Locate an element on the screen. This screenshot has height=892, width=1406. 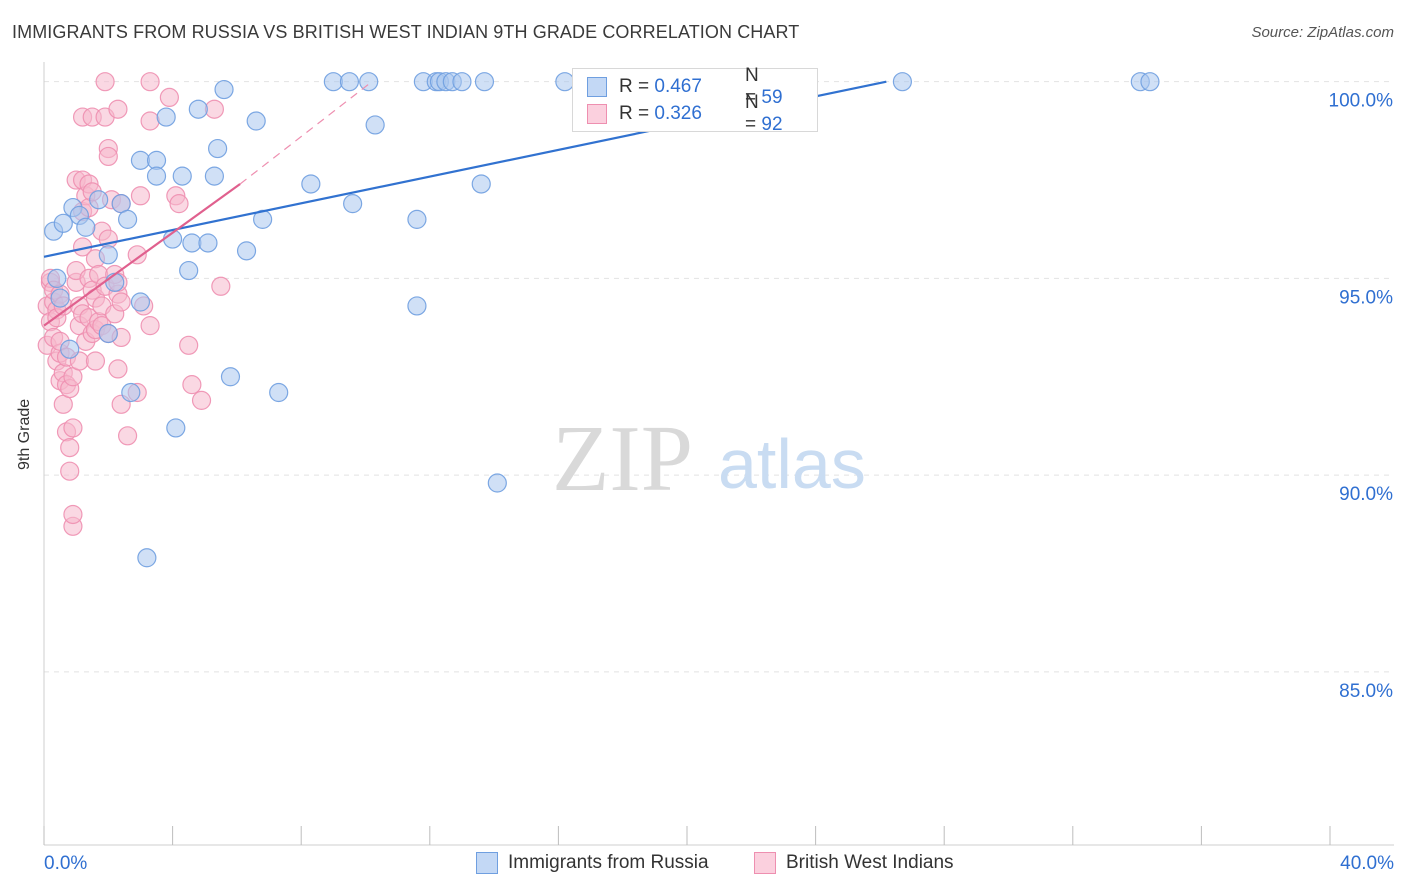
y-tick-label: 90.0% is located at coordinates (1366, 494).